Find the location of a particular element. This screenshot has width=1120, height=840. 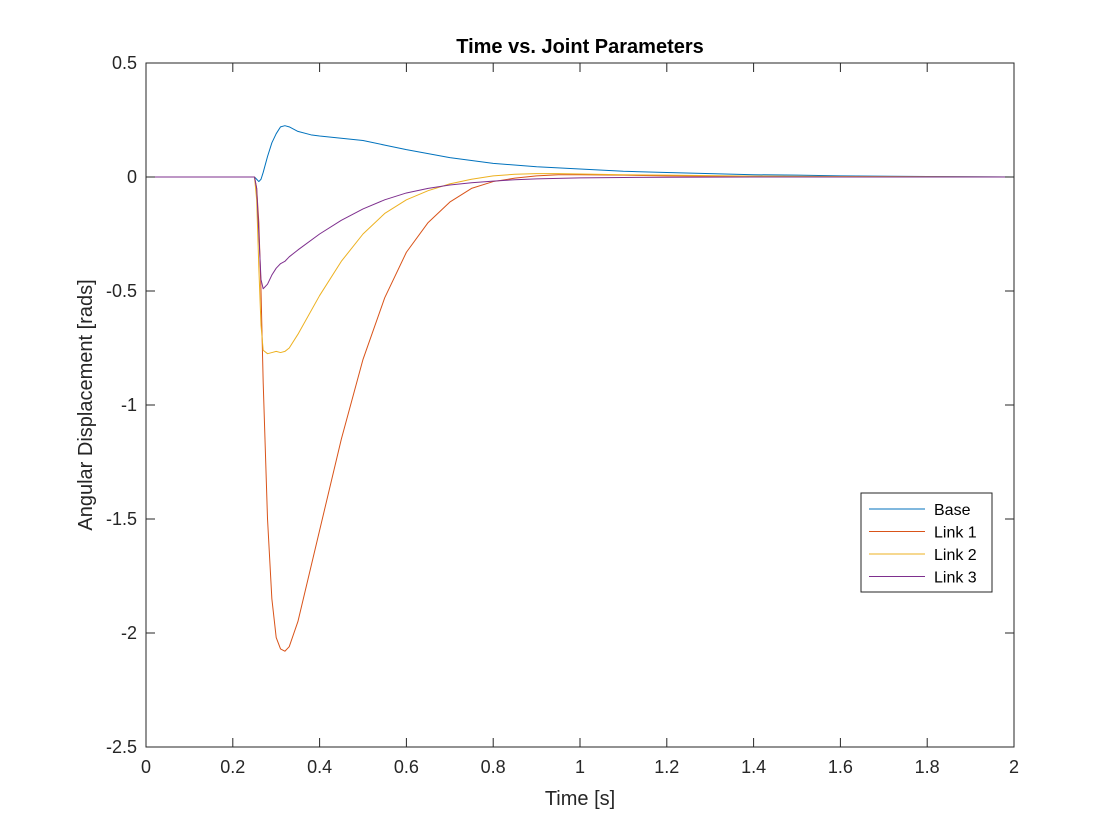

y-tick-label: -1 is located at coordinates (129, 405).